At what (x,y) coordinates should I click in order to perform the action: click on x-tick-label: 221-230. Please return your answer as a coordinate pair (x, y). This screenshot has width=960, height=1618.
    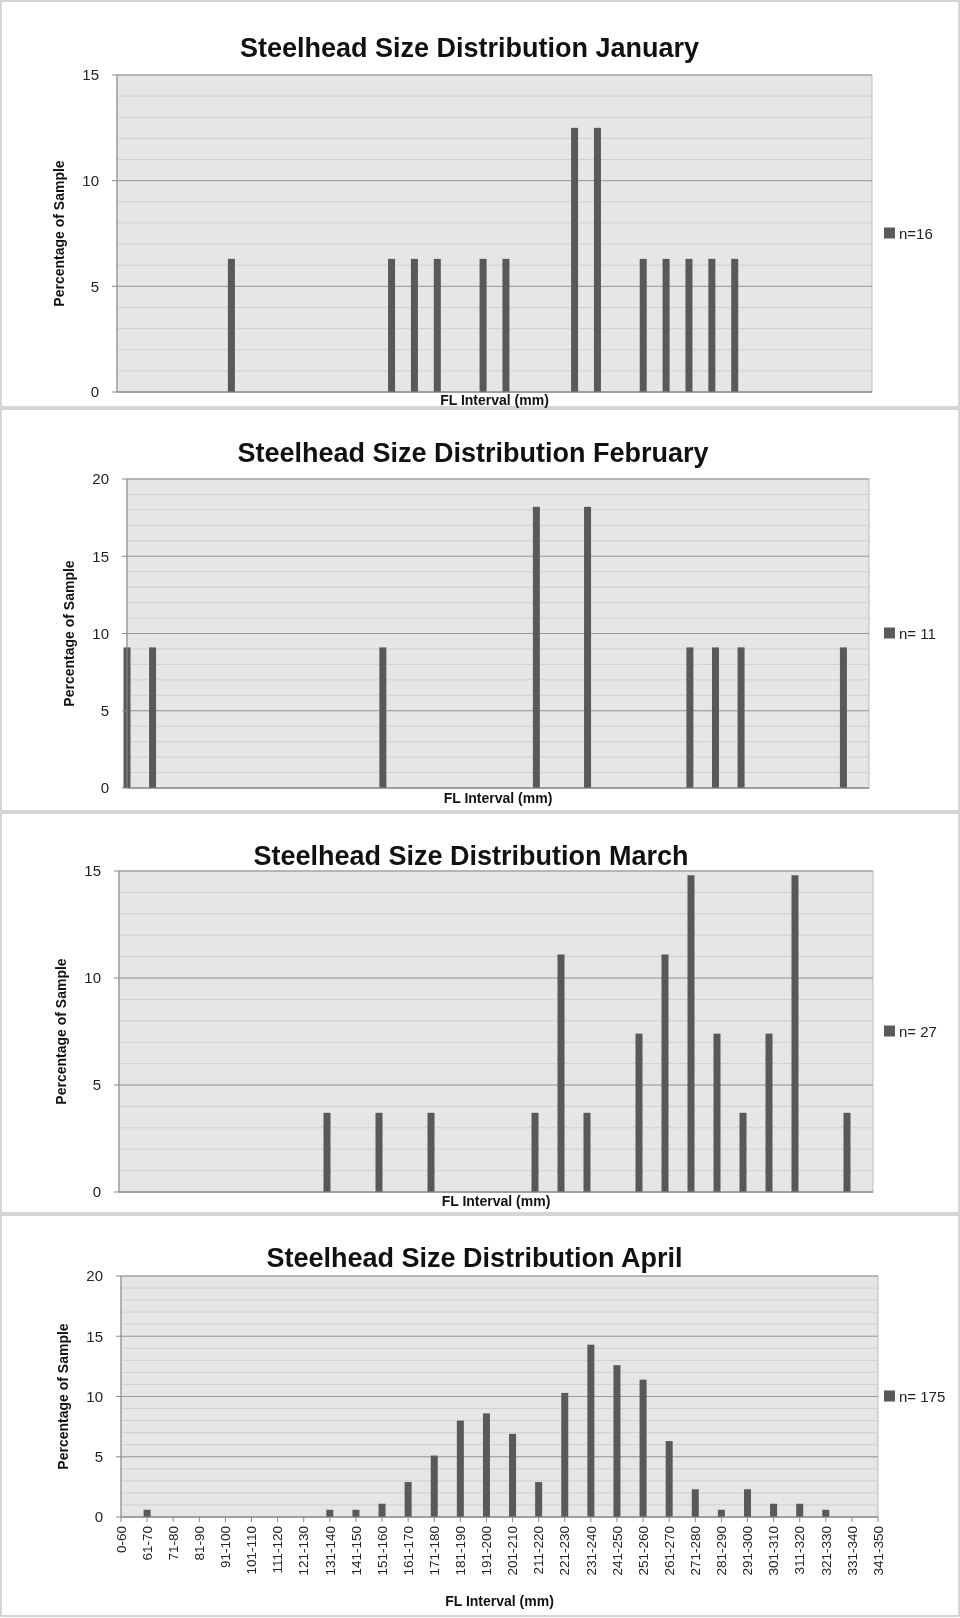
    Looking at the image, I should click on (565, 1551).